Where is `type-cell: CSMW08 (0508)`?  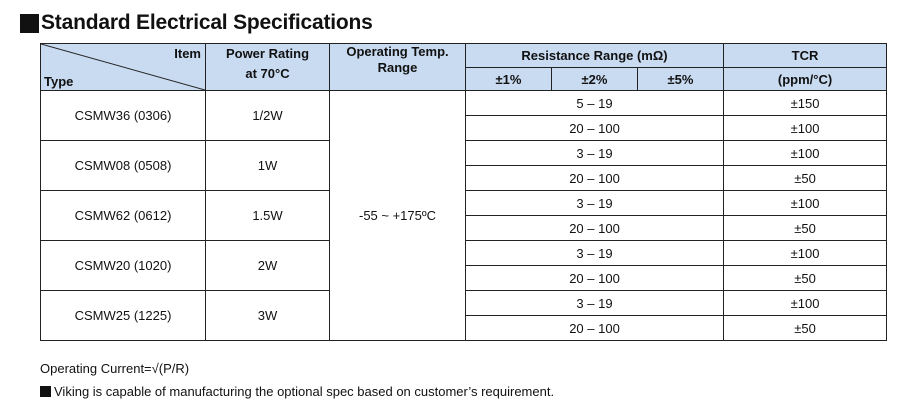 type-cell: CSMW08 (0508) is located at coordinates (123, 165).